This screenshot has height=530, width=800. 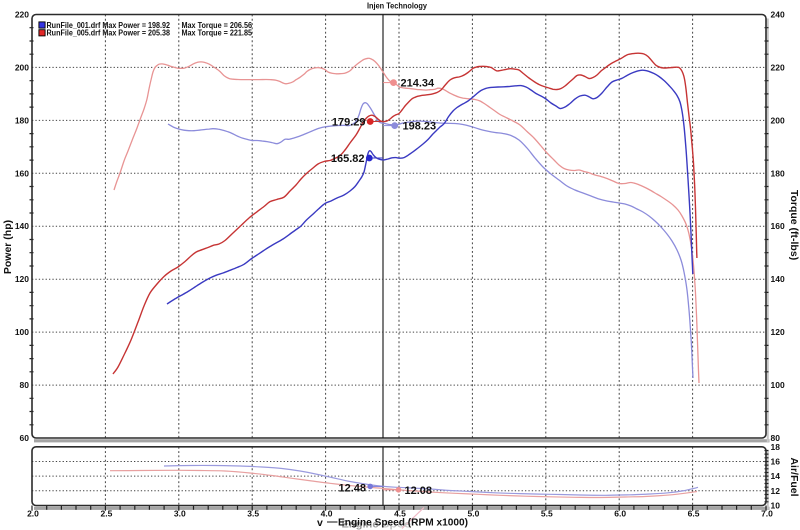 I want to click on svg-text: Max Torque = 206.56, so click(x=217, y=25).